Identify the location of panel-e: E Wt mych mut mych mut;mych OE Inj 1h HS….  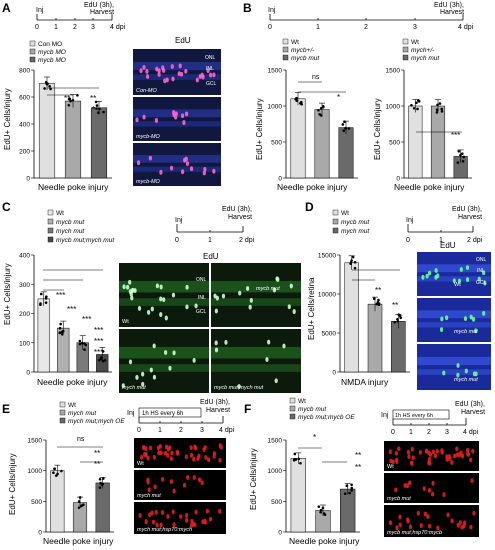
(118, 472).